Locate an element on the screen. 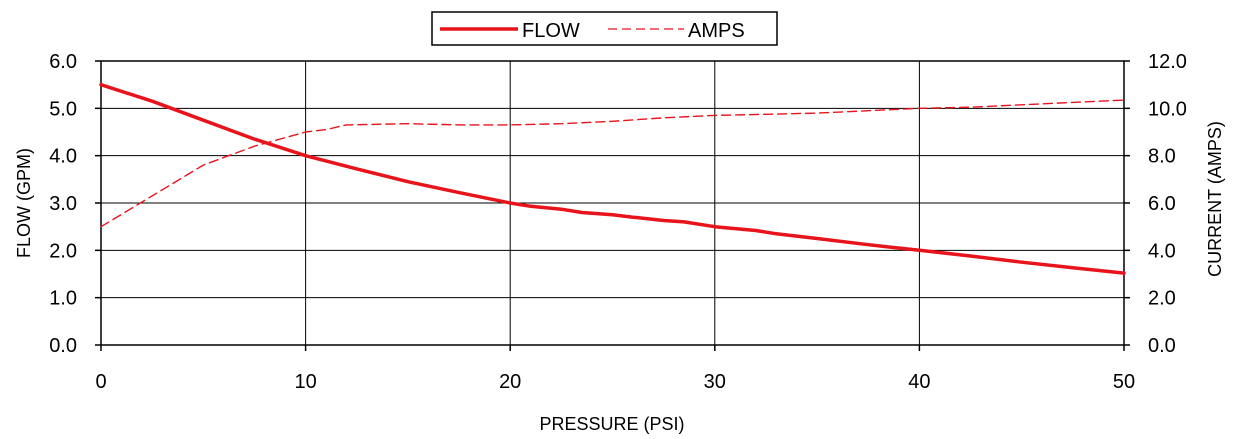  x-tick-label: 10 is located at coordinates (305, 382).